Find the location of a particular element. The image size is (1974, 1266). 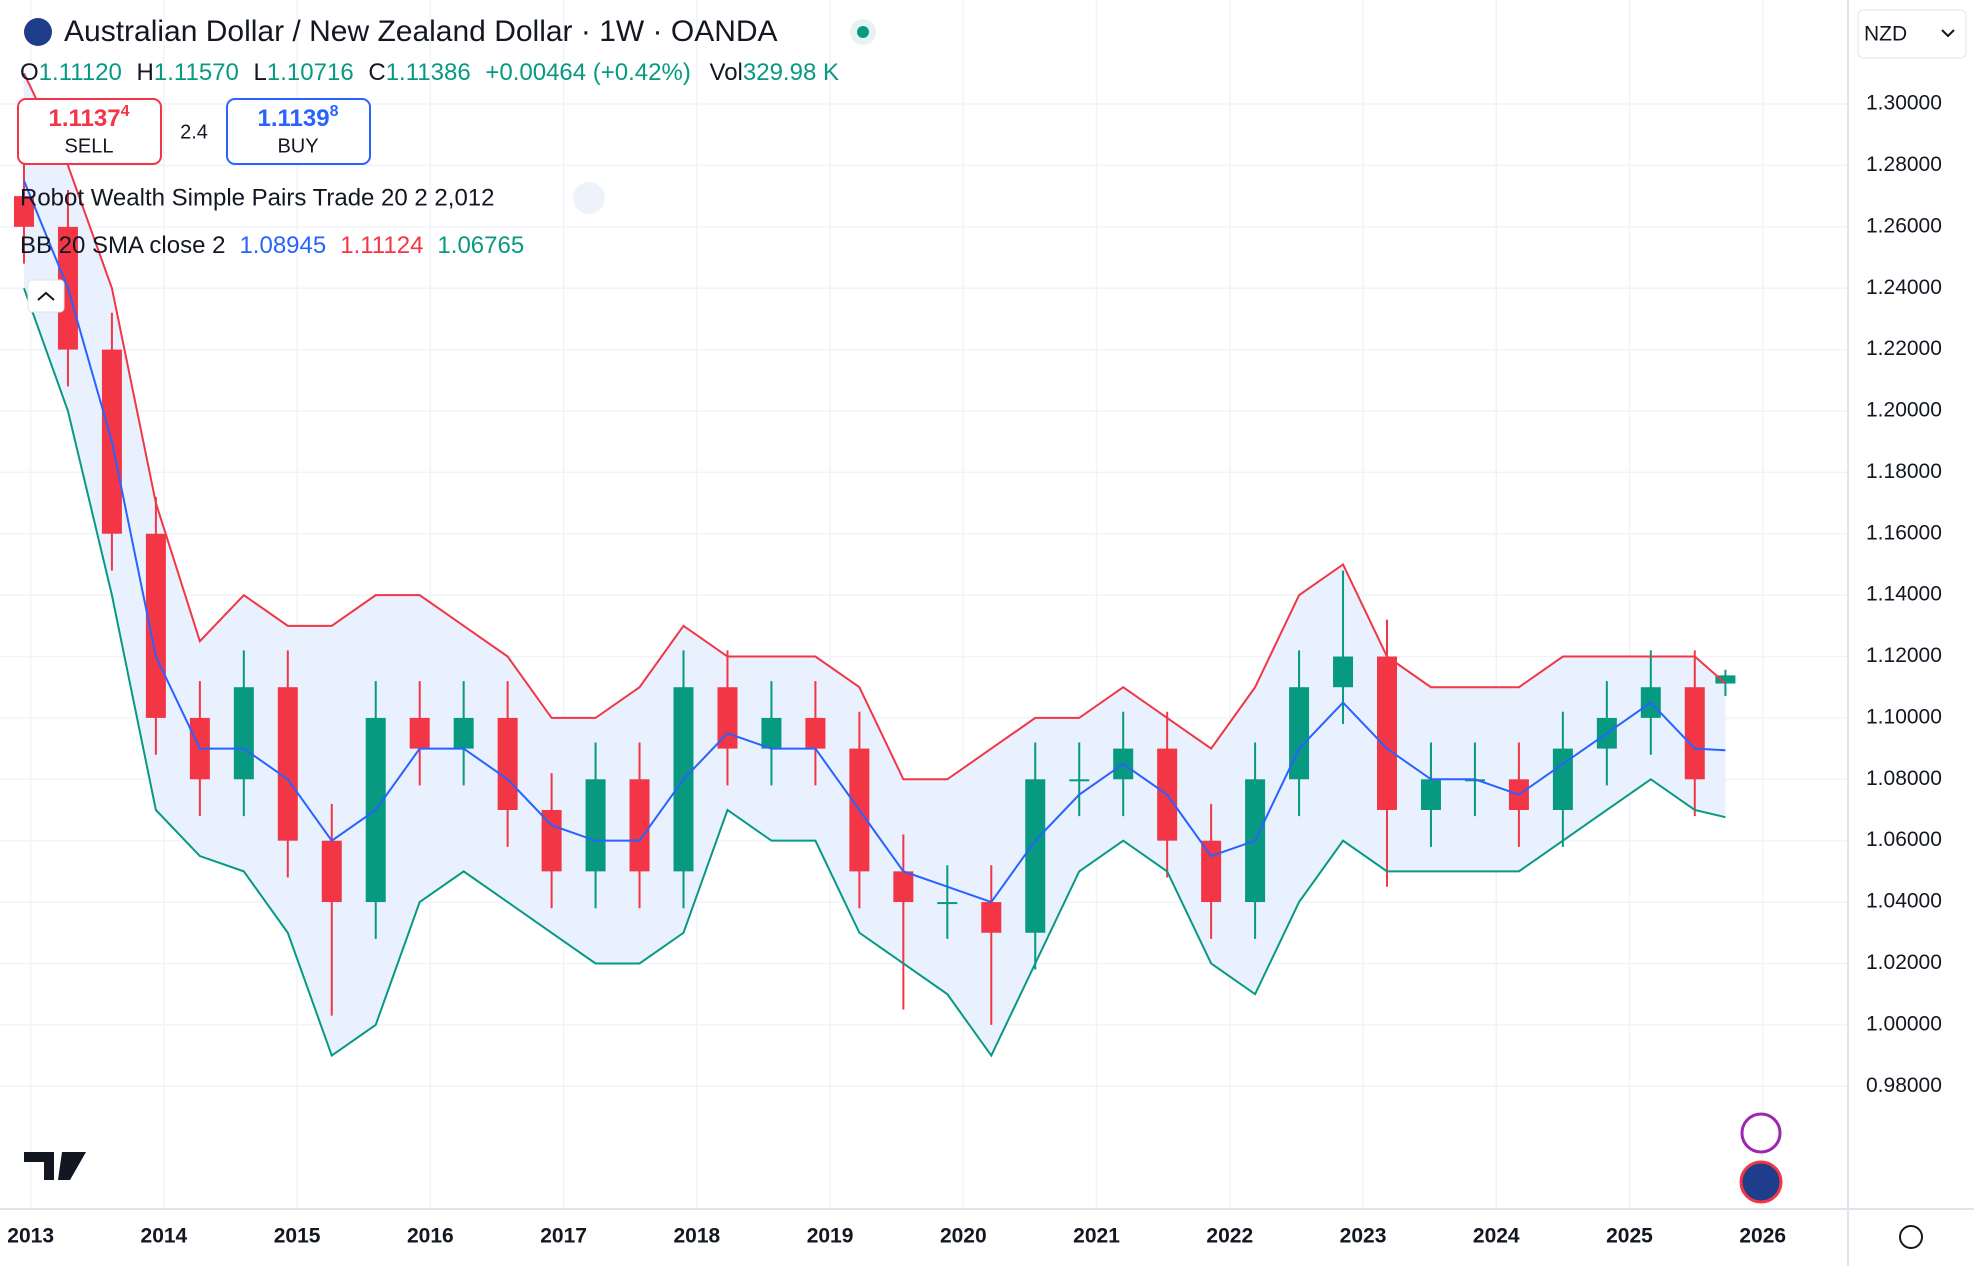

alert-icon is located at coordinates (1761, 1133).